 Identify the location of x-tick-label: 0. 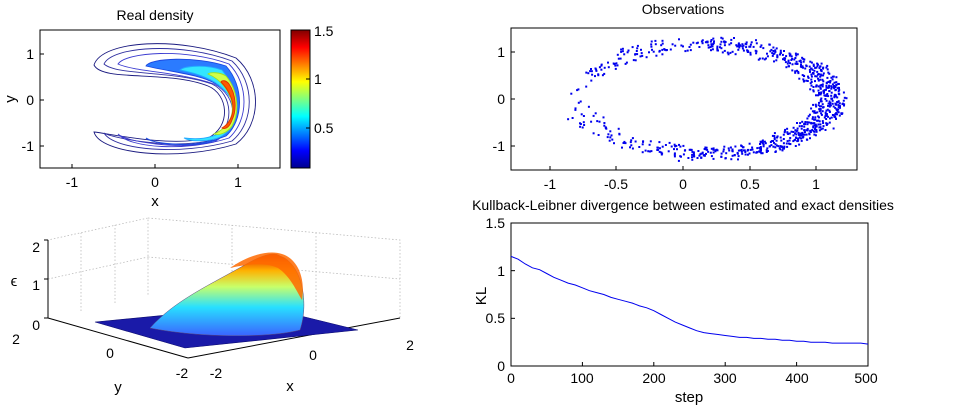
(313, 355).